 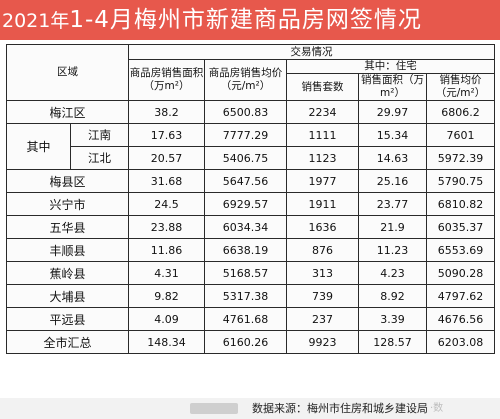 I want to click on cell-count: 2234, so click(x=322, y=112).